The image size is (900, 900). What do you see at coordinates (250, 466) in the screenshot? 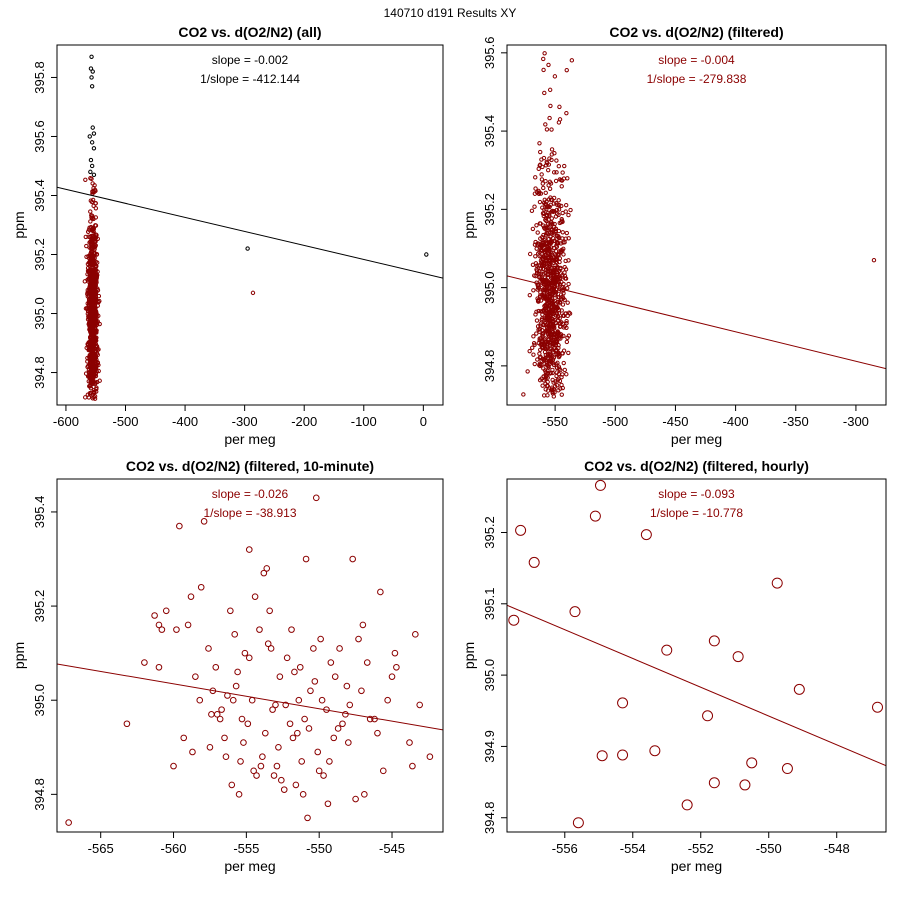
I see `chart-title: CO2 vs. d(O2/N2) (filtered, 10-minute)` at bounding box center [250, 466].